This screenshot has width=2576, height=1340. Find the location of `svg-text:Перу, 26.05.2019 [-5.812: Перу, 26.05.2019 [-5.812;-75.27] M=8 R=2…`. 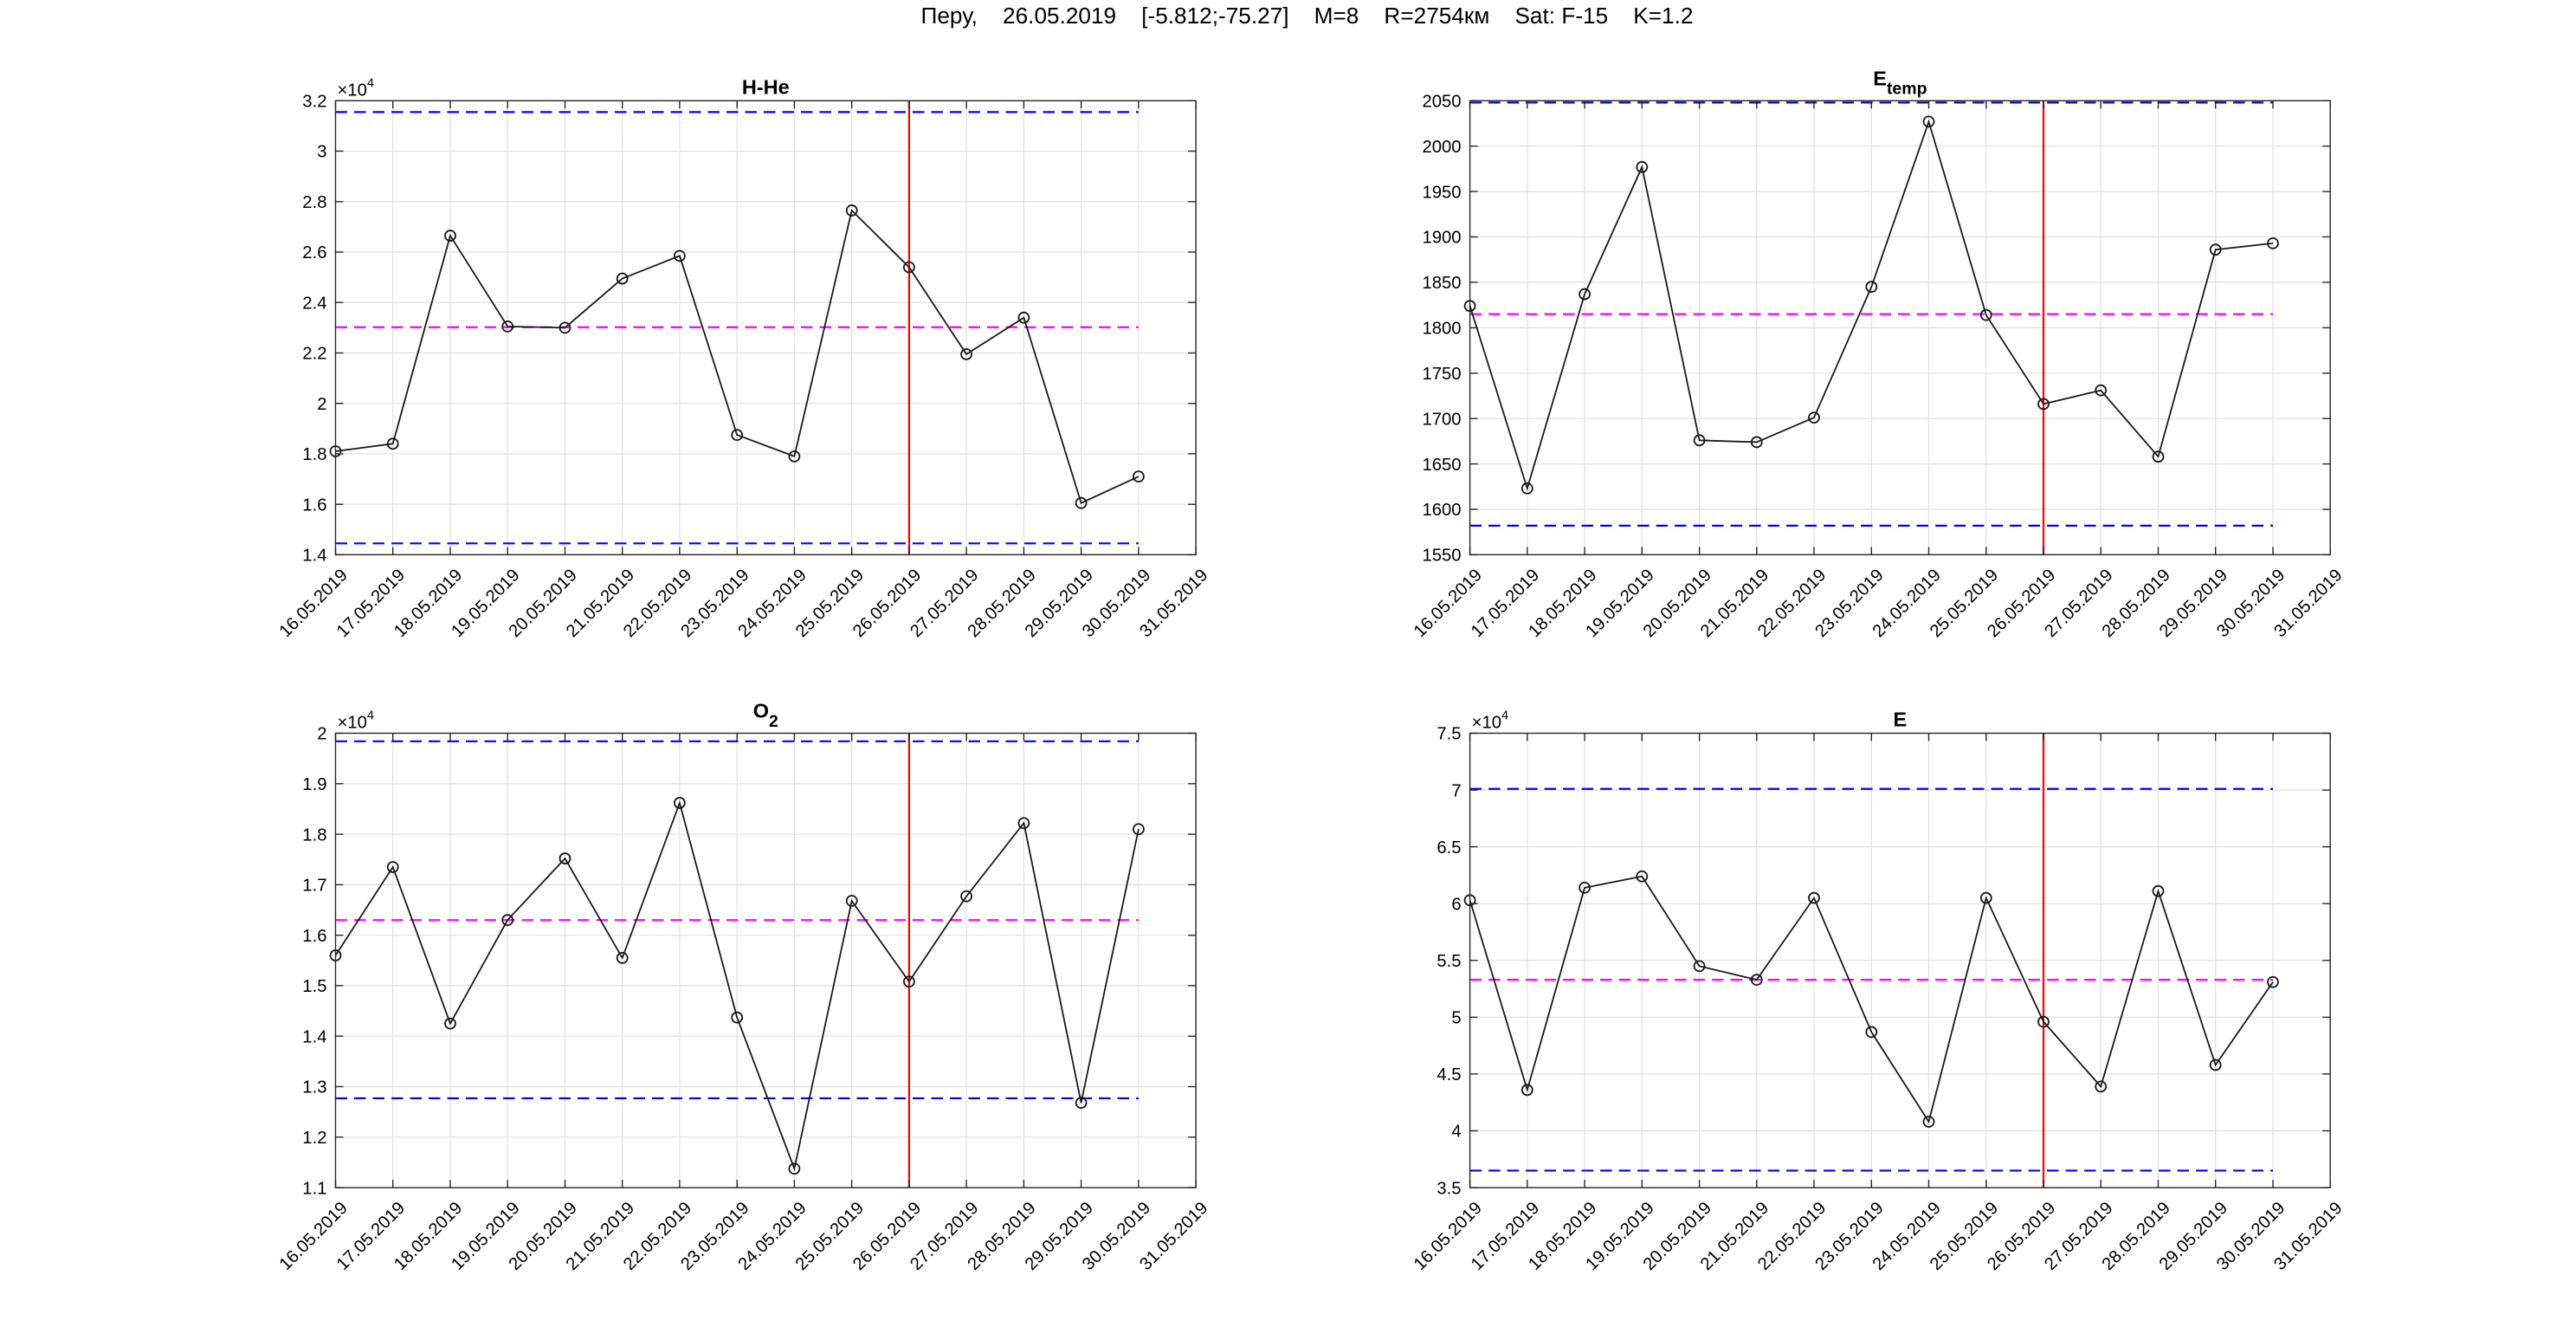

svg-text:Перу, 26.05.2019 [-5.812: Перу, 26.05.2019 [-5.812;-75.27] M=8 R=2… is located at coordinates (1307, 16).